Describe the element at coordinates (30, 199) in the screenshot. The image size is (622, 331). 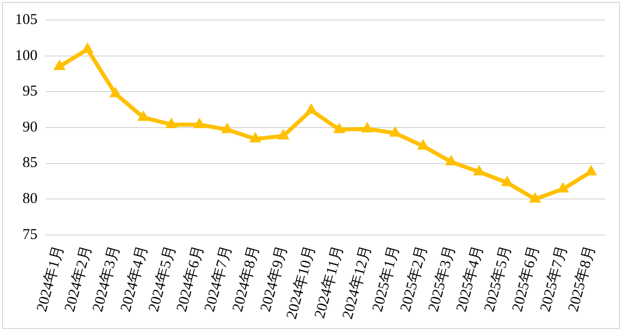
I see `y-tick-label: 80` at that location.